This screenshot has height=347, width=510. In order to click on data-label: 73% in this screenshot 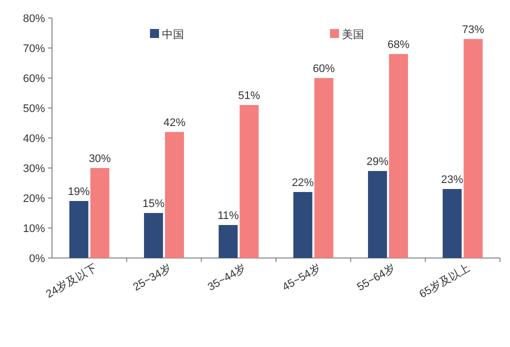, I will do `click(473, 30)`.